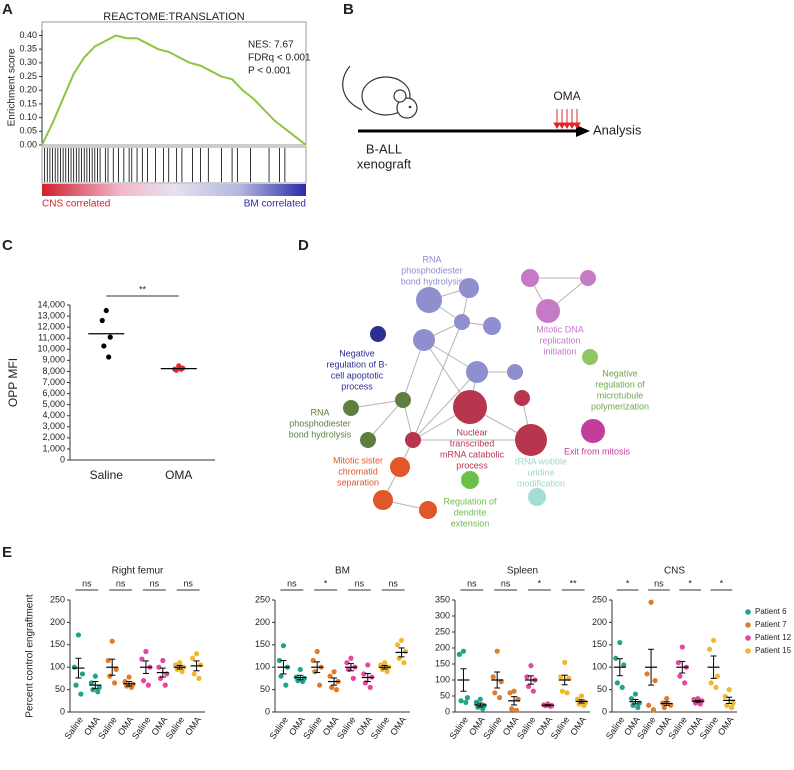 The width and height of the screenshot is (794, 770). What do you see at coordinates (326, 583) in the screenshot?
I see `significance-label: *` at bounding box center [326, 583].